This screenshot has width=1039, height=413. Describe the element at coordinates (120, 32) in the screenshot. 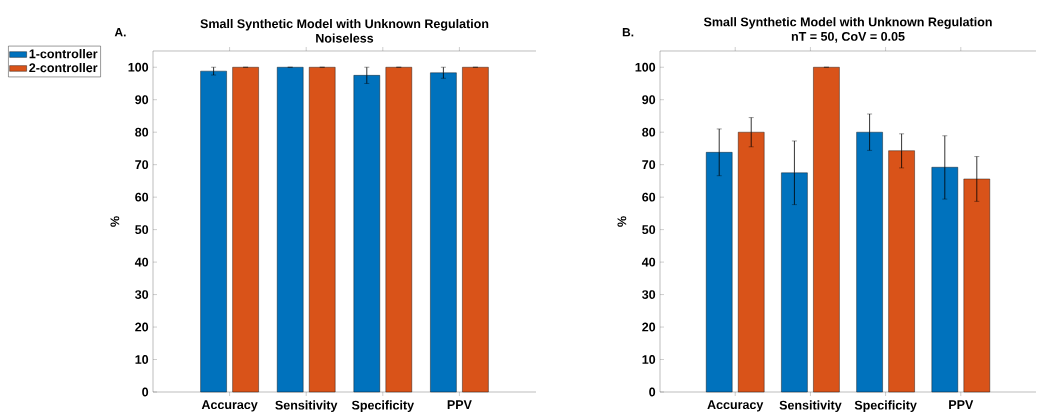

I see `text: A.` at that location.